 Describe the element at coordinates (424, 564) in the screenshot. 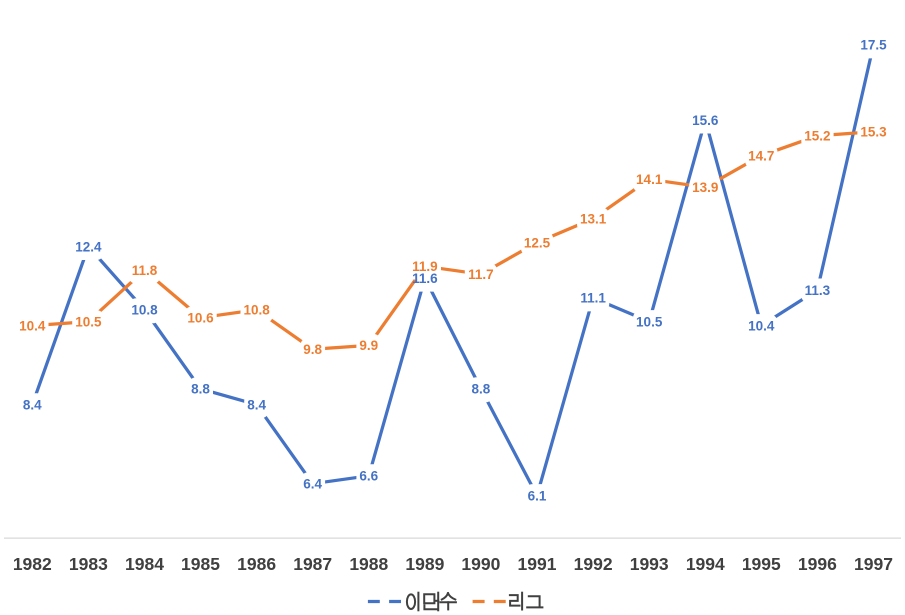

I see `svg-text: 1989` at that location.